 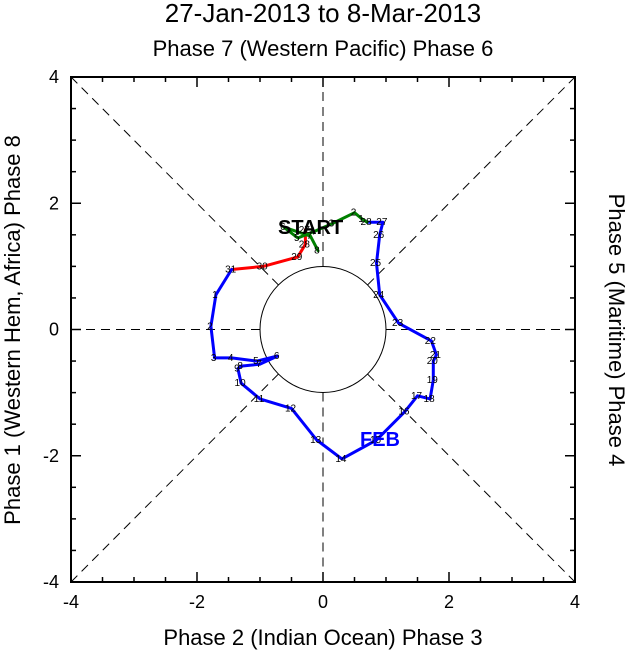 I want to click on x-tick-label: 4, so click(x=575, y=602).